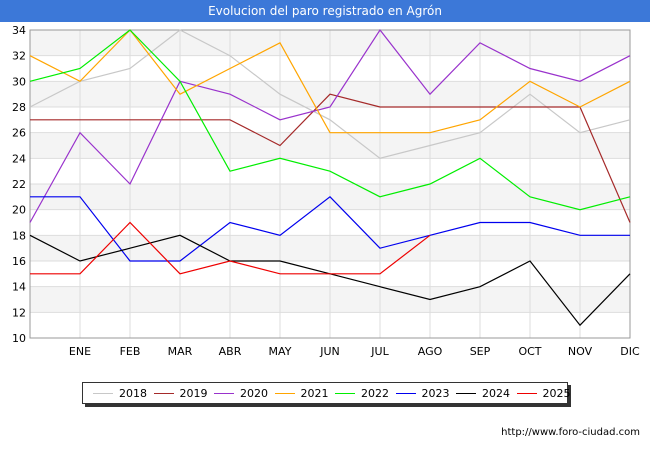 The width and height of the screenshot is (650, 450). I want to click on legend-label: 2021, so click(314, 393).